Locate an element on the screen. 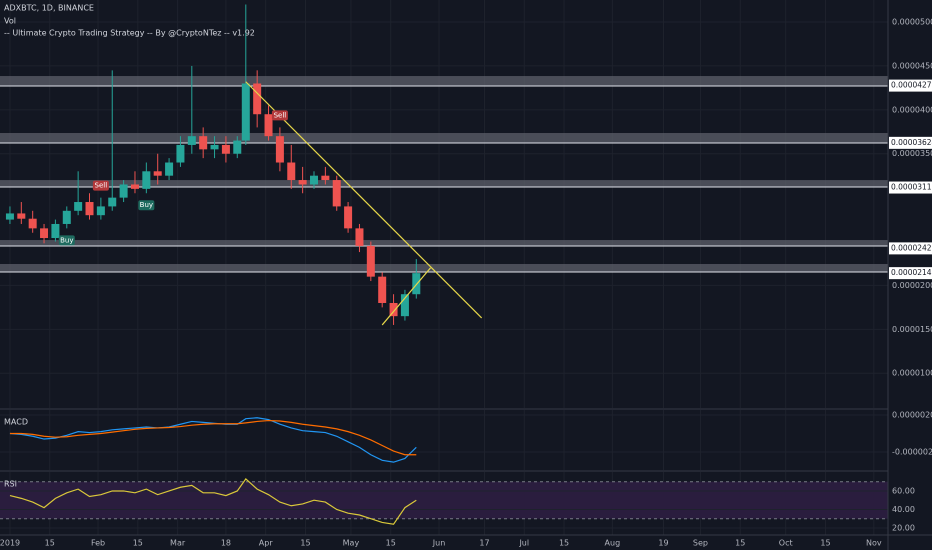 This screenshot has height=550, width=932. x-tick-label: 17 is located at coordinates (484, 543).